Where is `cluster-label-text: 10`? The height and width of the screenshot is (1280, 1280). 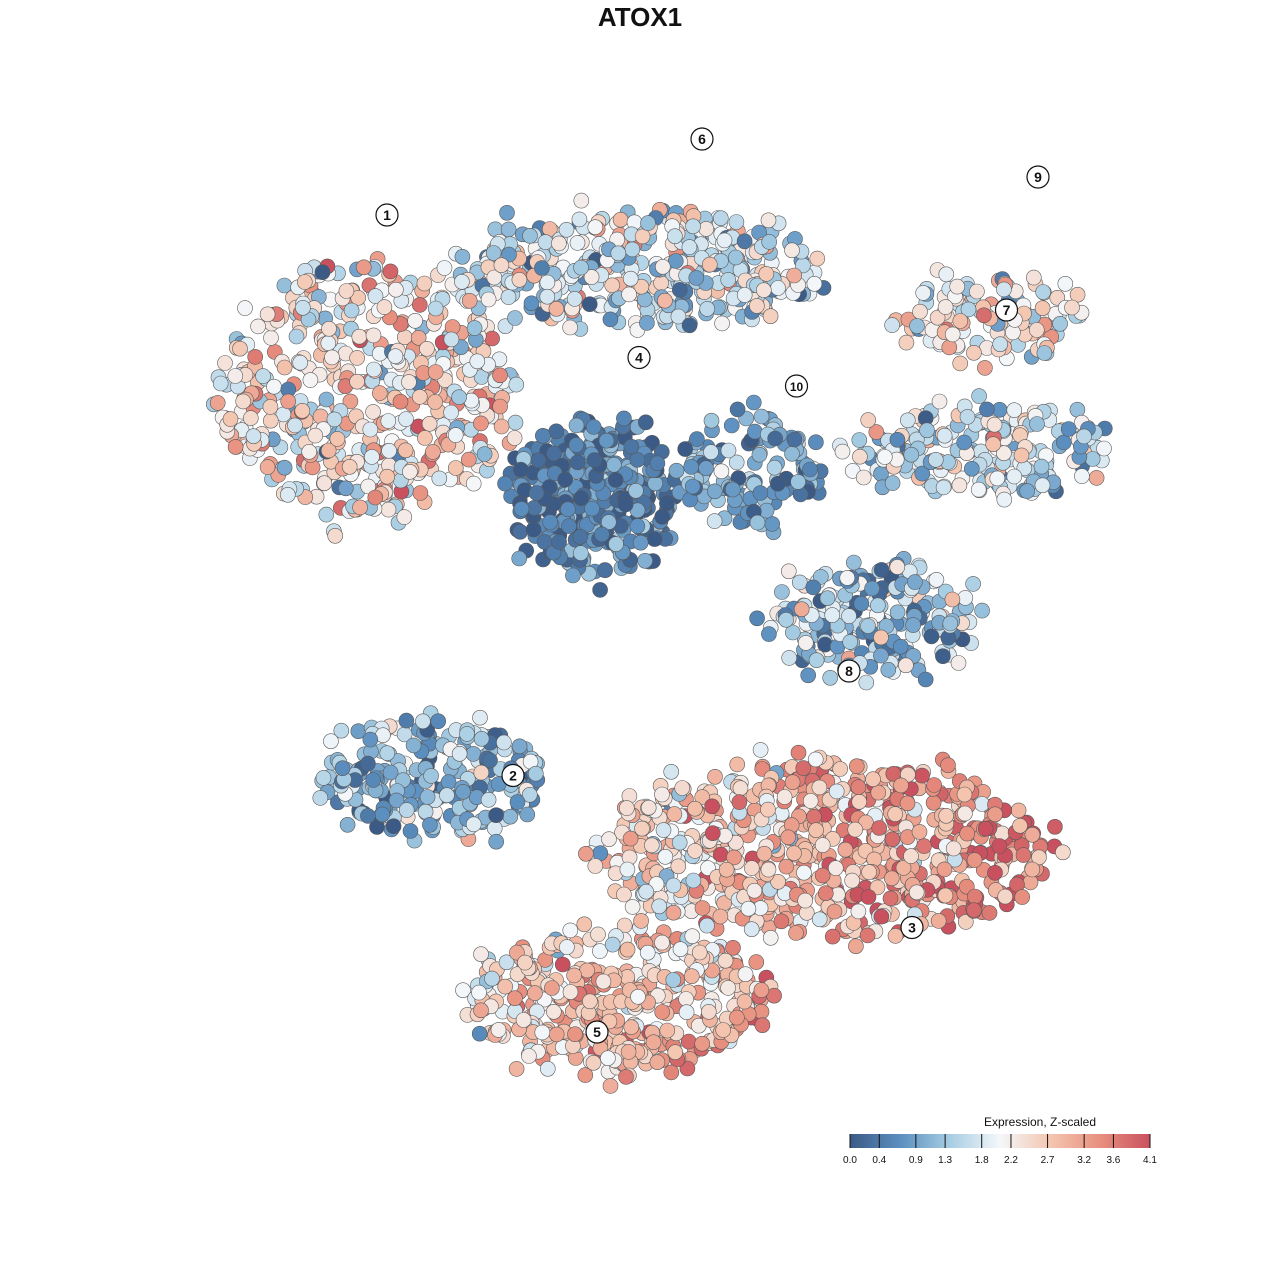
cluster-label-text: 10 is located at coordinates (797, 387).